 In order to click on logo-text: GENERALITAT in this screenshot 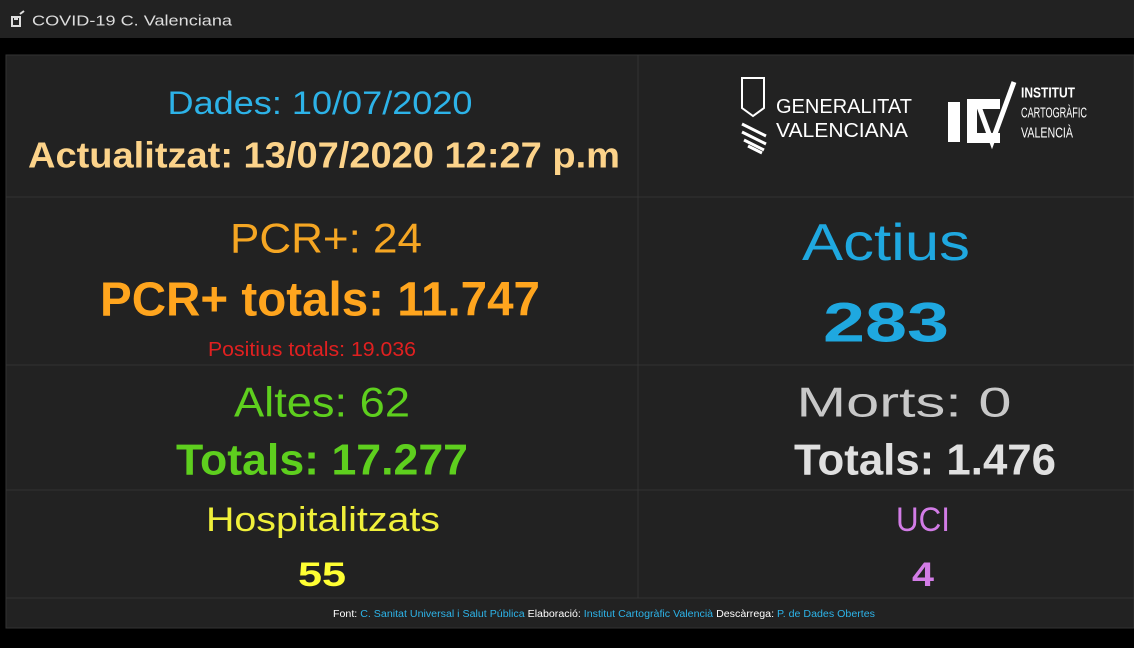, I will do `click(844, 107)`.